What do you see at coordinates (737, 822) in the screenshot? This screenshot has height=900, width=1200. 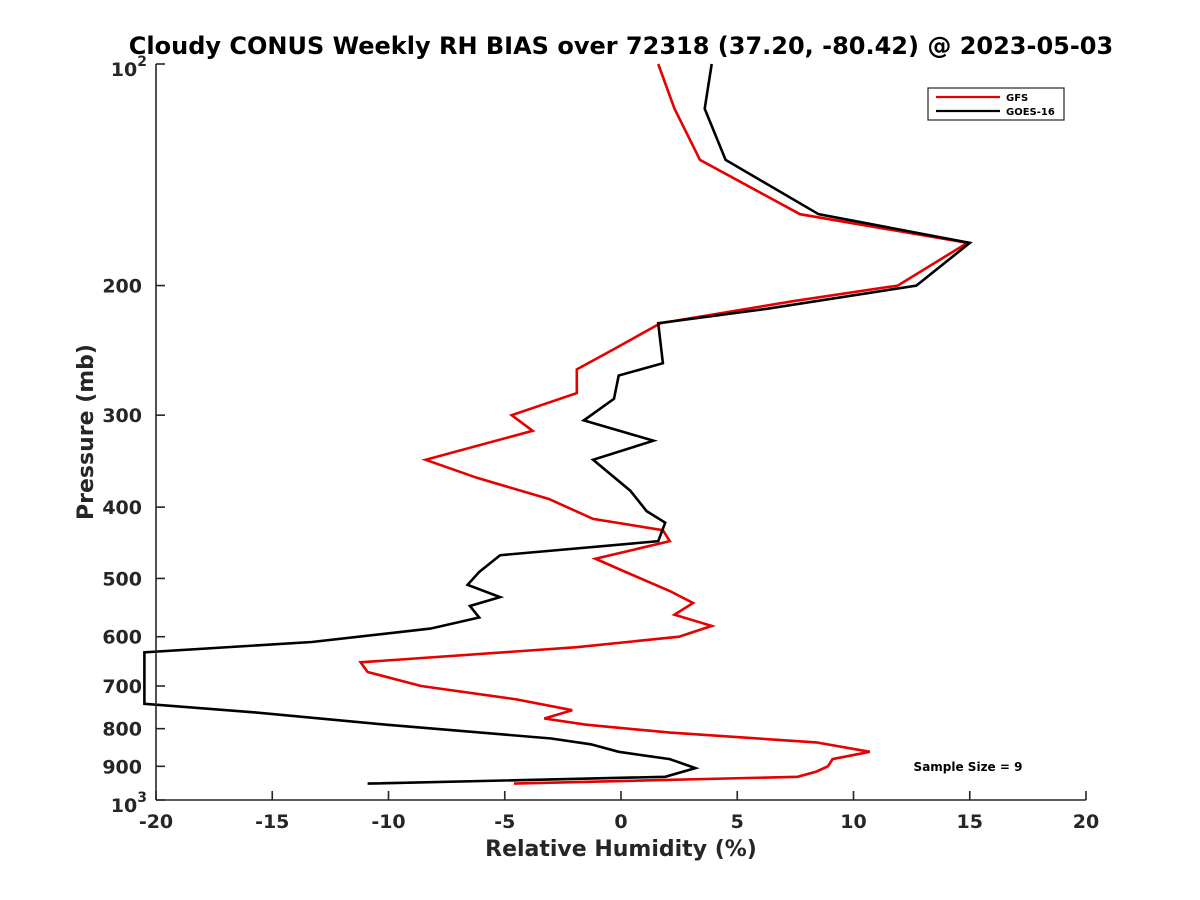 I see `x-tick-label: 5` at bounding box center [737, 822].